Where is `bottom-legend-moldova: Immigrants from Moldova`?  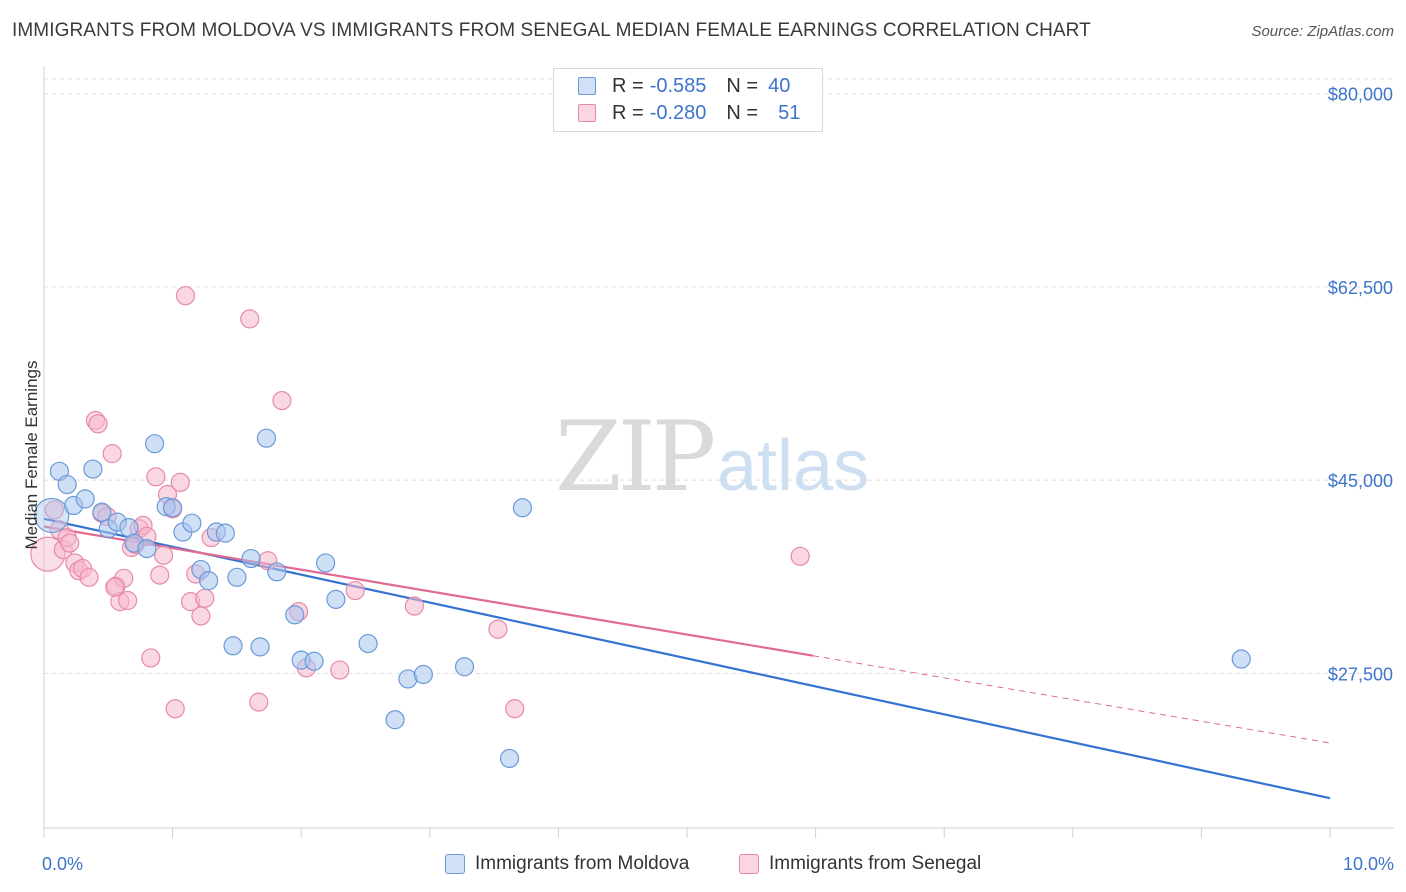 bottom-legend-moldova: Immigrants from Moldova is located at coordinates (567, 864).